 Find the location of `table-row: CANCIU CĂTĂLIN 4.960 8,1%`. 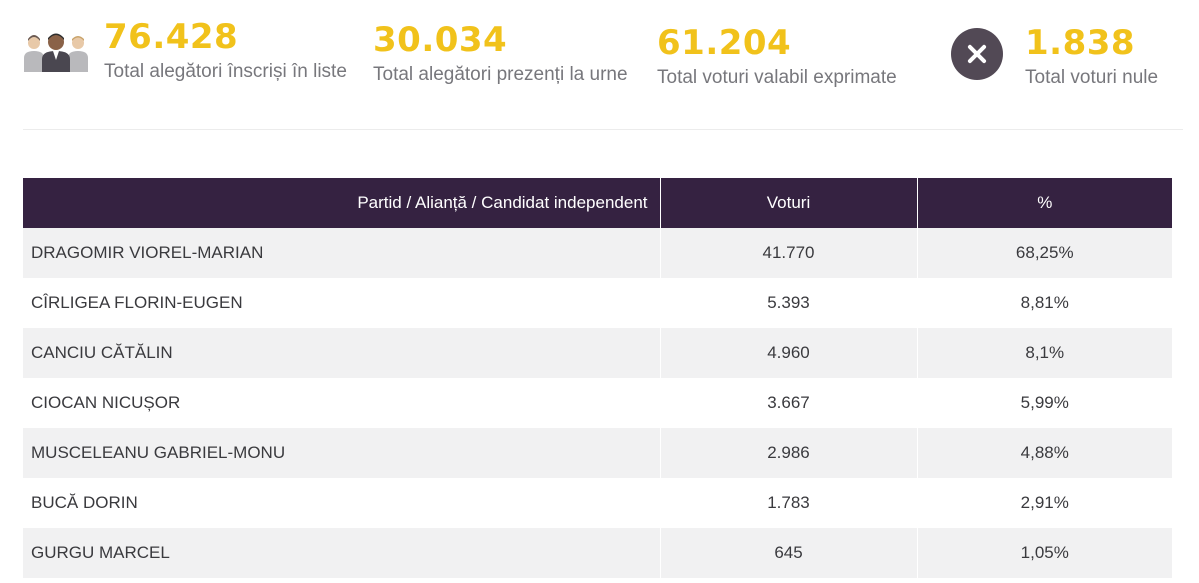

table-row: CANCIU CĂTĂLIN 4.960 8,1% is located at coordinates (597, 353).